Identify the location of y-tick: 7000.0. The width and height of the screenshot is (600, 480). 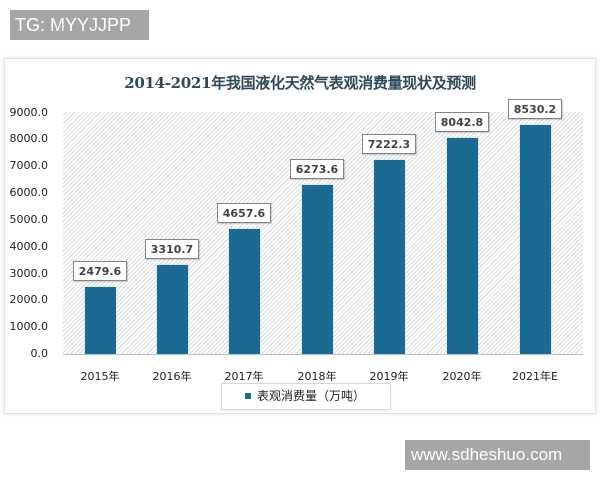
(29, 165).